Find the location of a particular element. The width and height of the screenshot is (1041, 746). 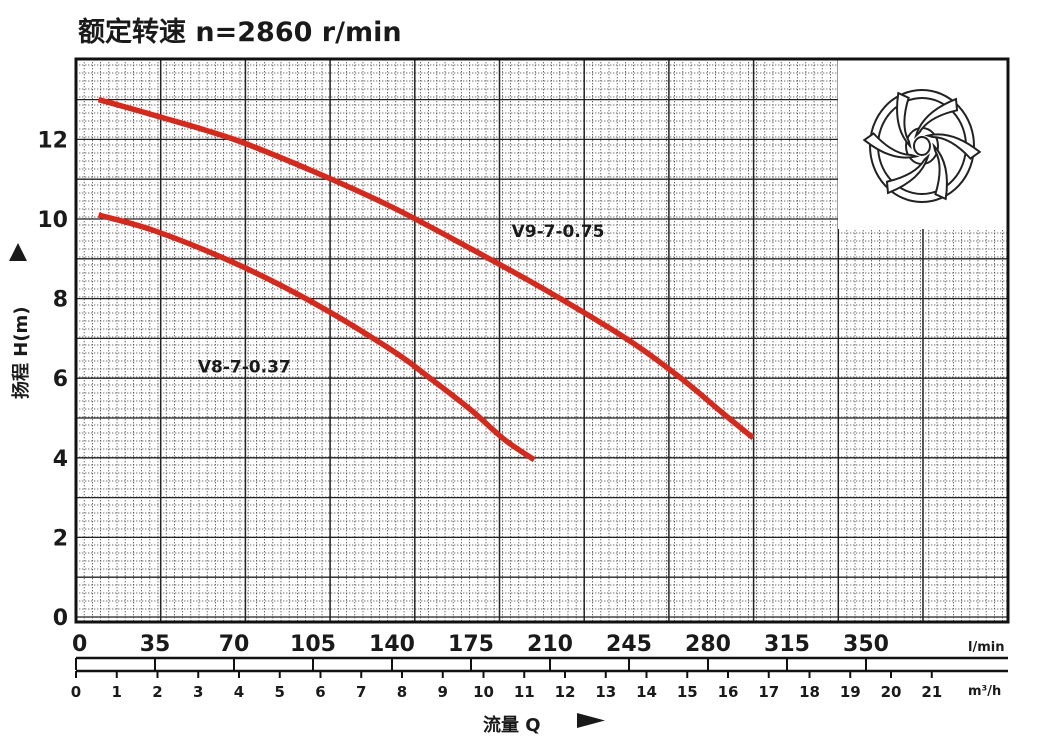

chart-title: 额定转速 n=2860 r/min is located at coordinates (240, 32).